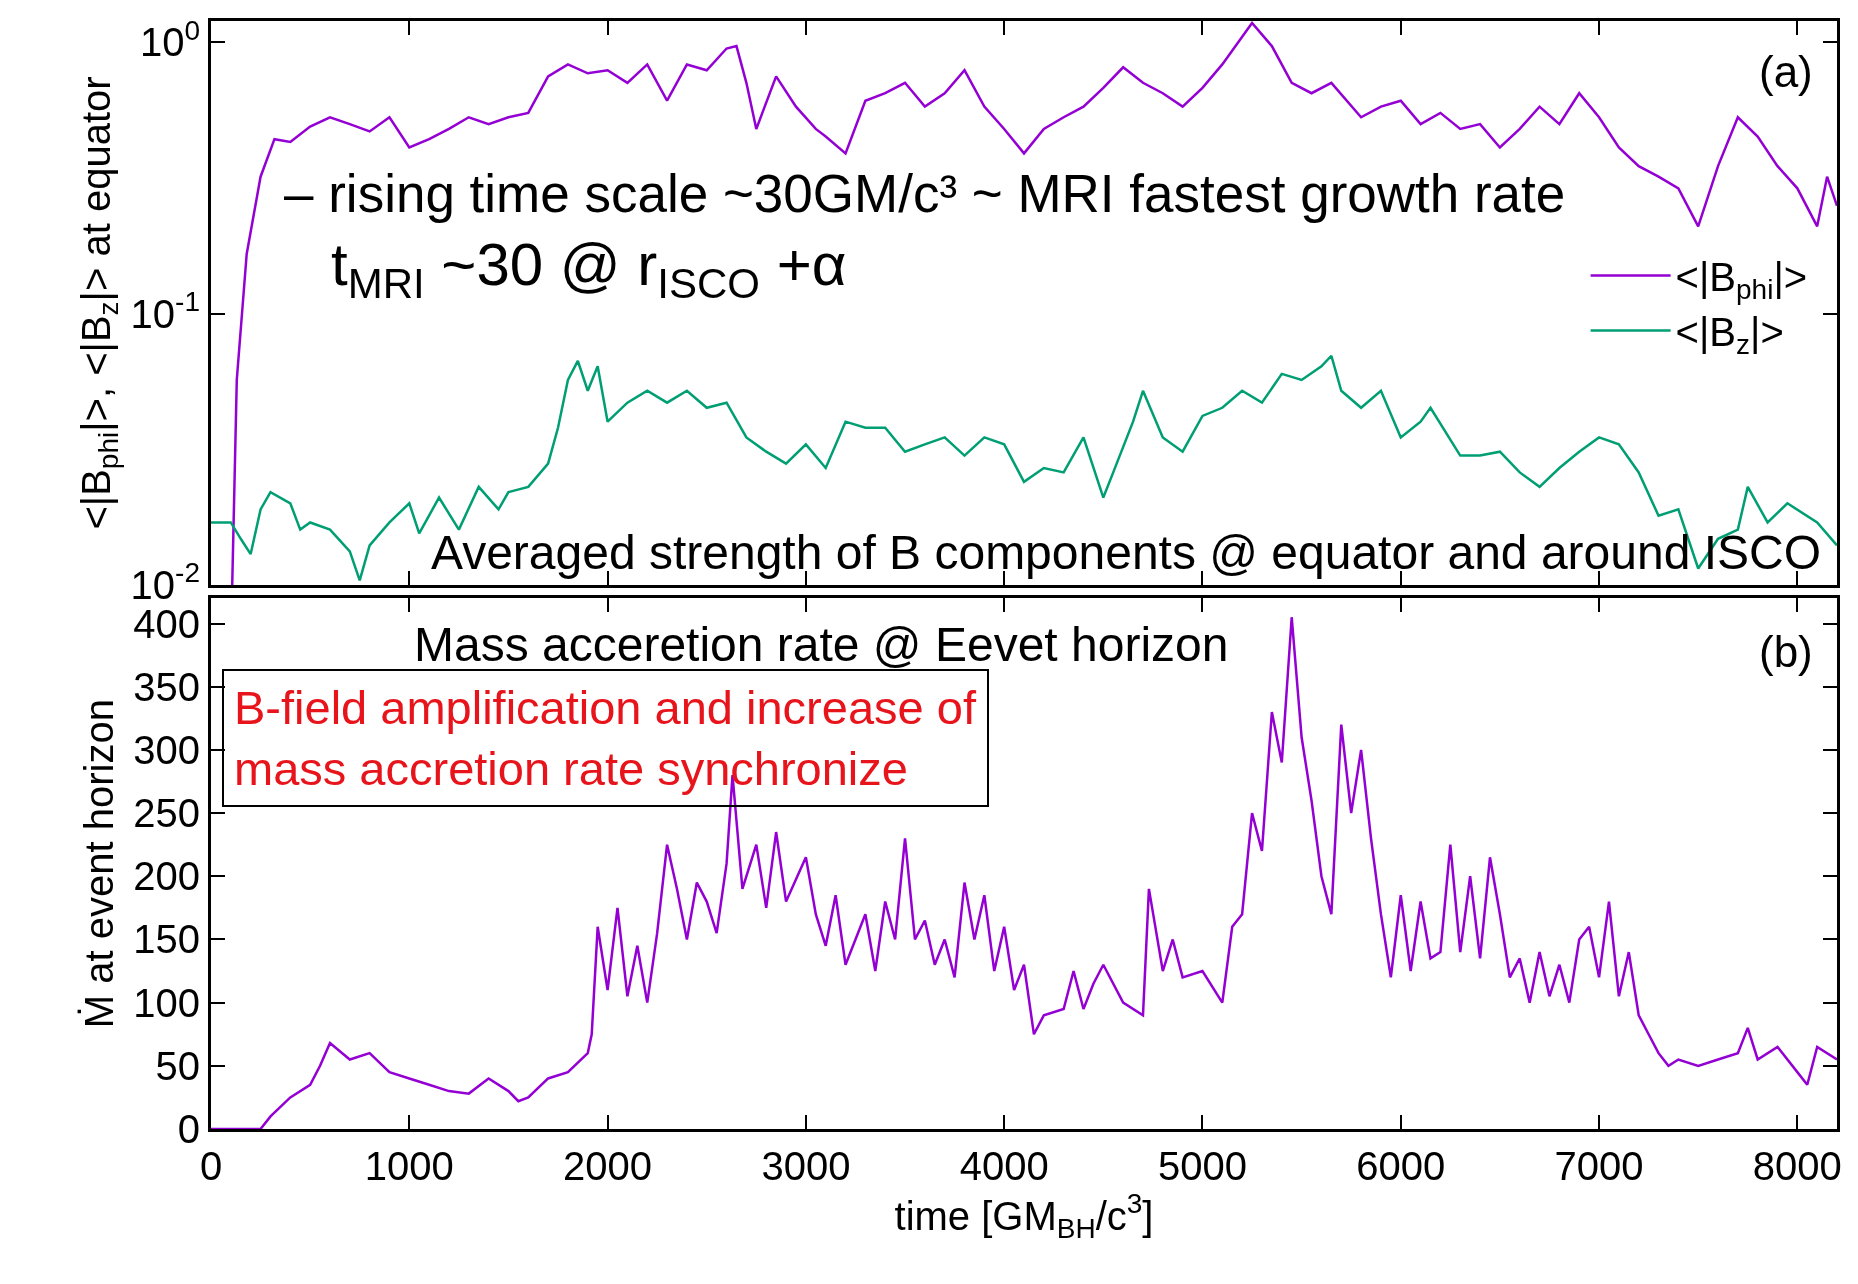 The height and width of the screenshot is (1284, 1858). Describe the element at coordinates (177, 1065) in the screenshot. I see `y-tick-label: 50` at that location.